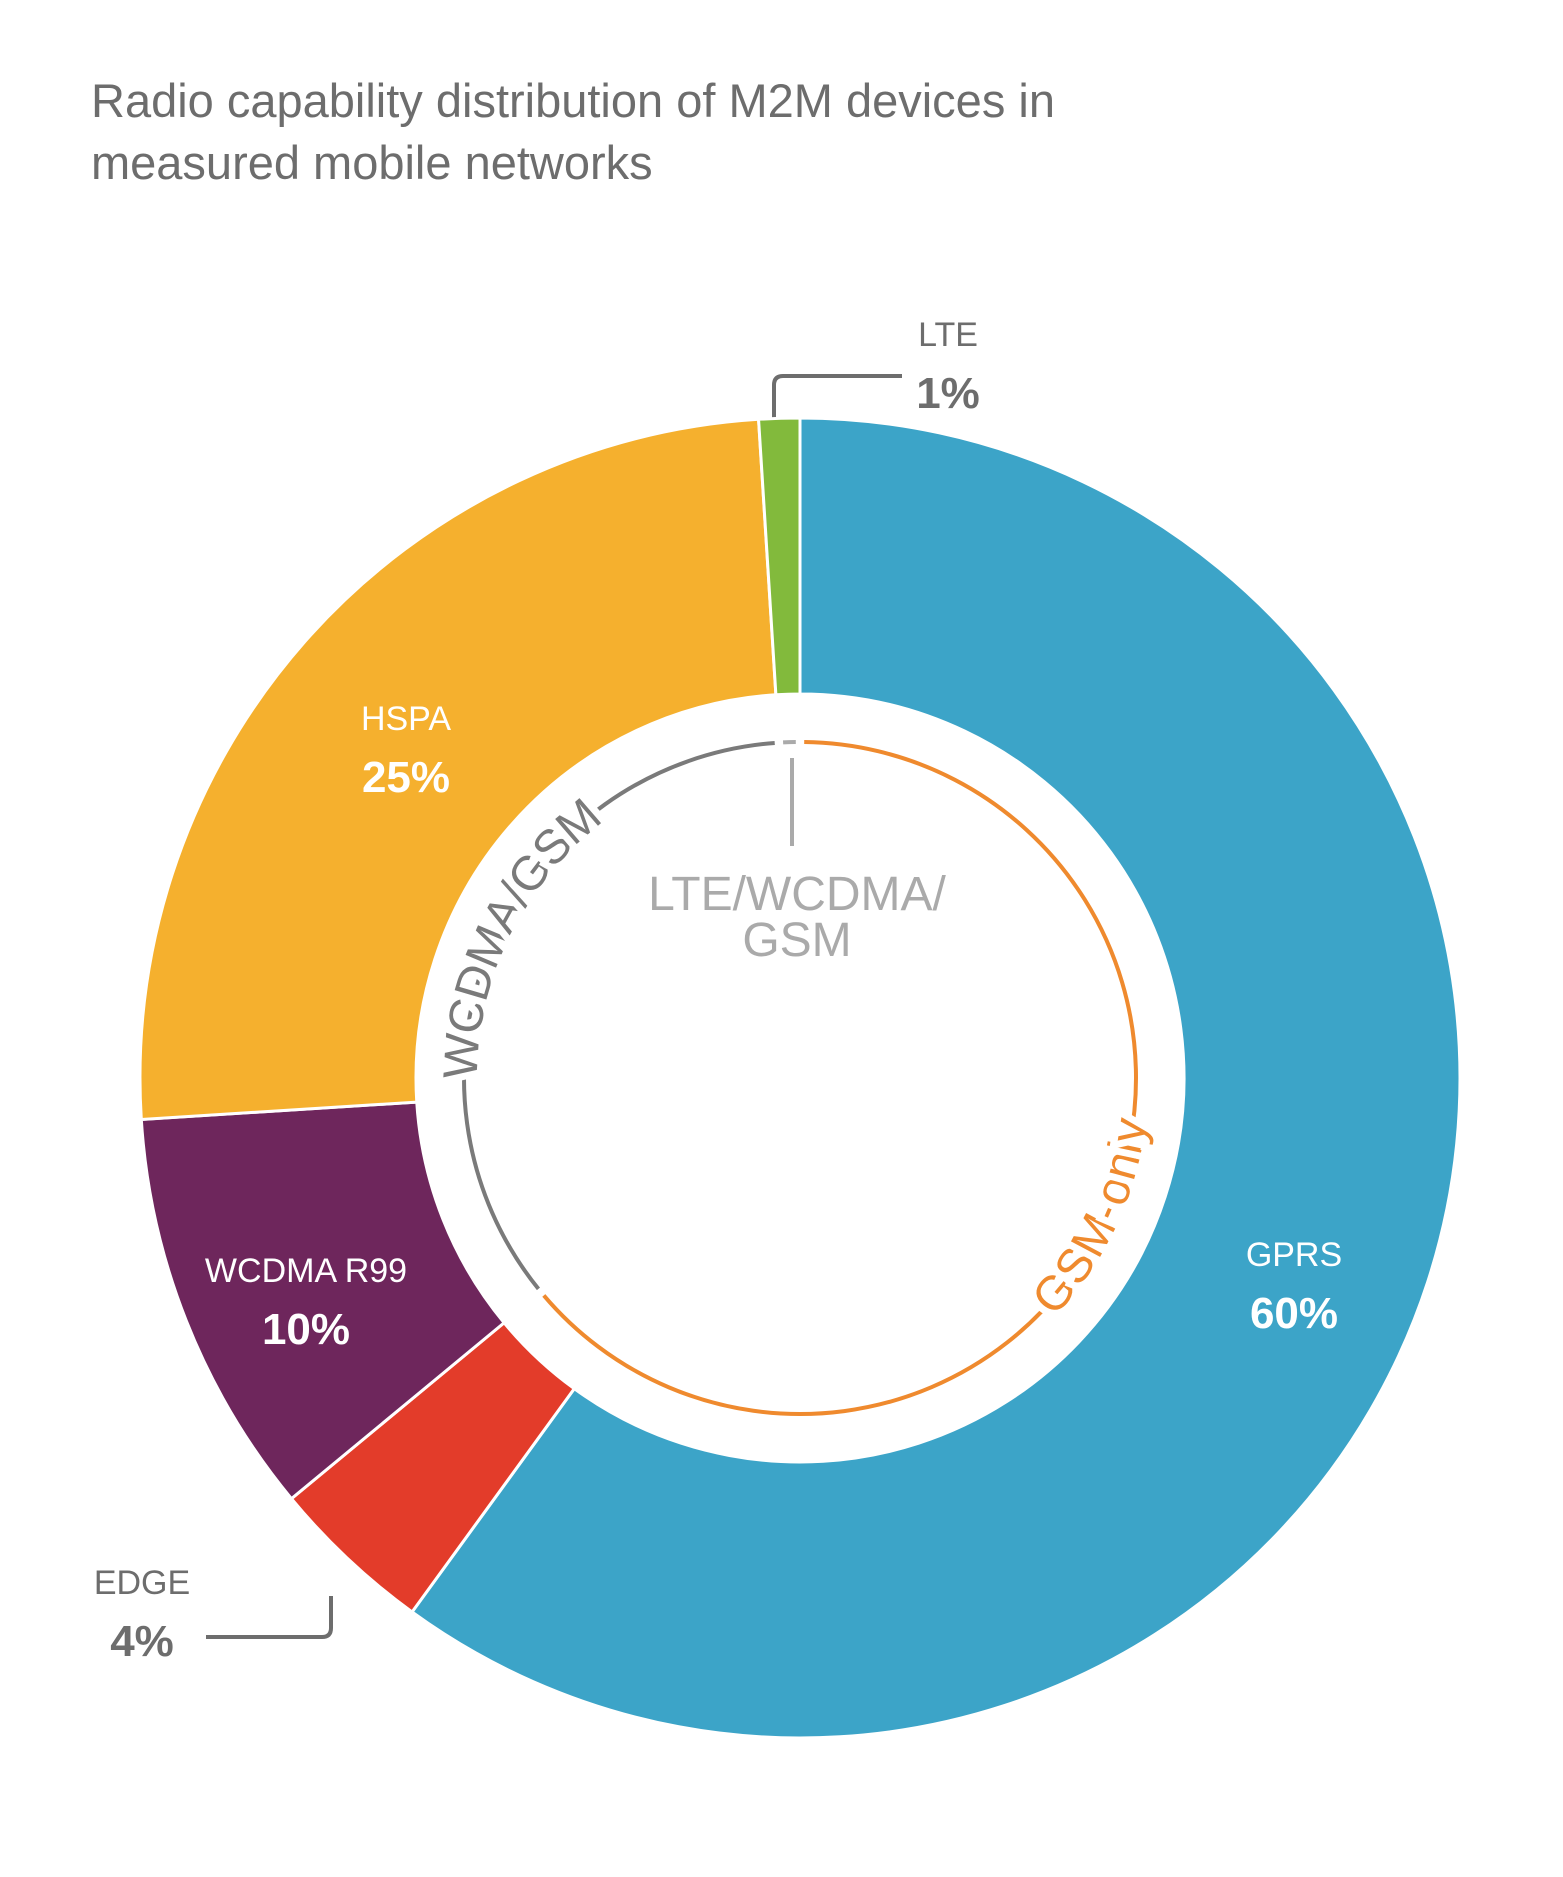 The height and width of the screenshot is (1877, 1563). Describe the element at coordinates (142, 1641) in the screenshot. I see `value-label: 4%` at that location.